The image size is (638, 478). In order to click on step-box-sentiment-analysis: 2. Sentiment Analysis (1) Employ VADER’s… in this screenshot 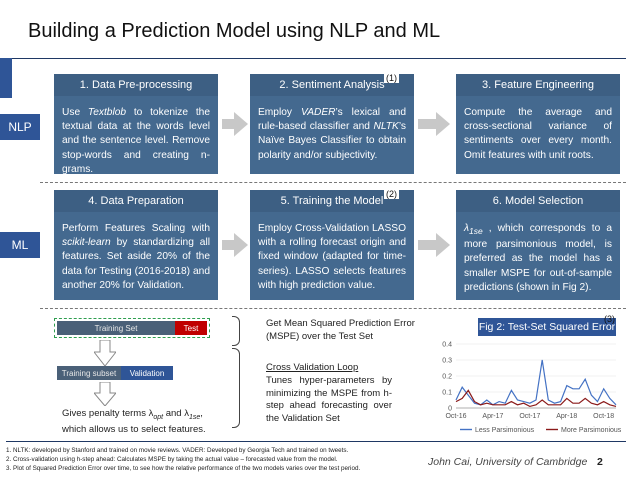, I will do `click(332, 123)`.